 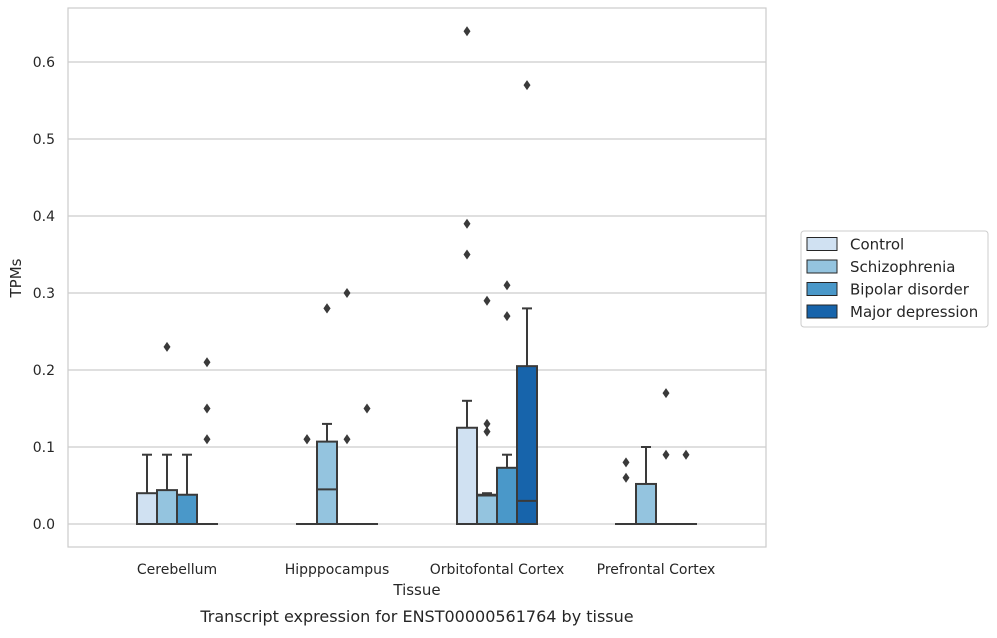 What do you see at coordinates (337, 570) in the screenshot?
I see `x-tick-label: Hipppocampus` at bounding box center [337, 570].